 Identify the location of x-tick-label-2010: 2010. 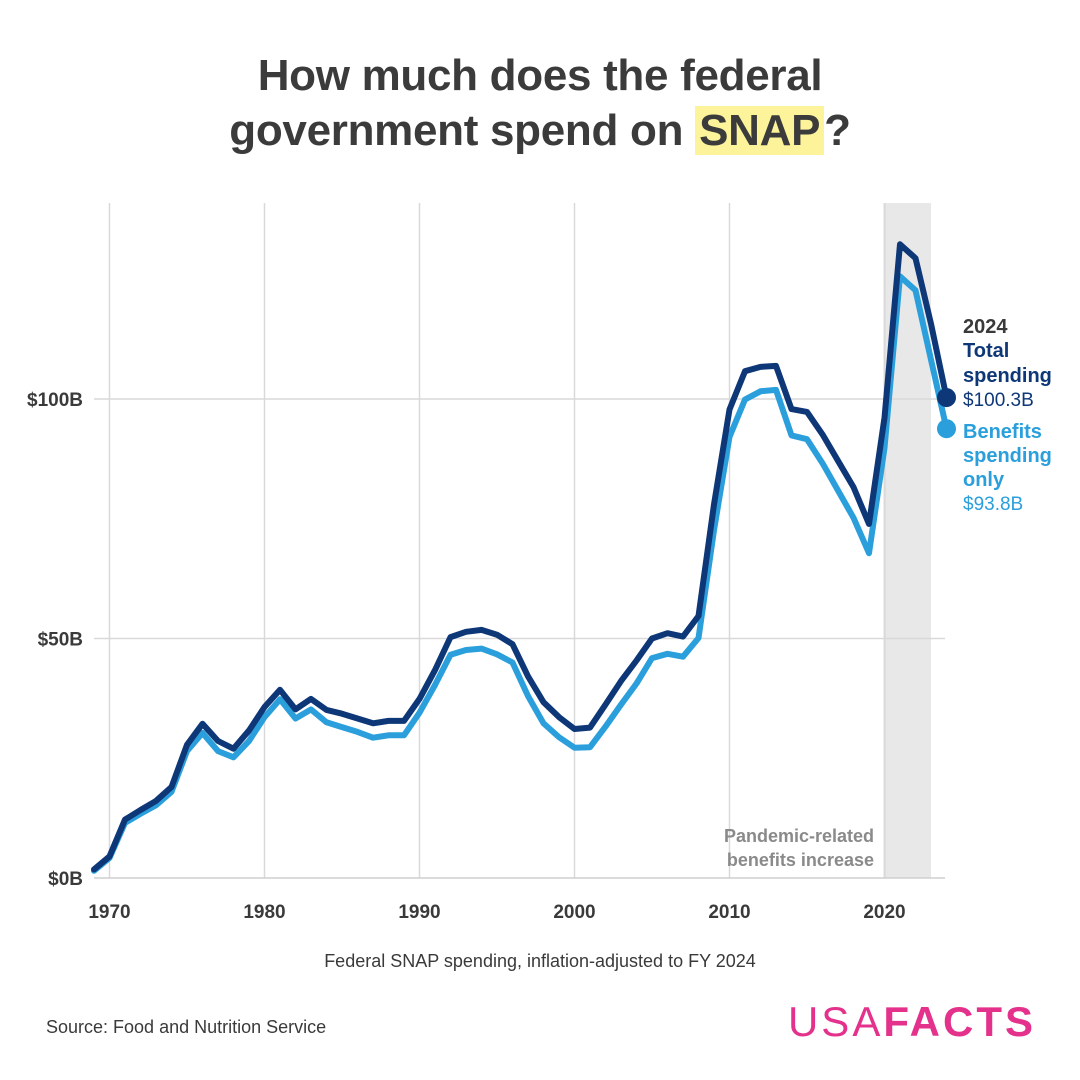
(729, 912).